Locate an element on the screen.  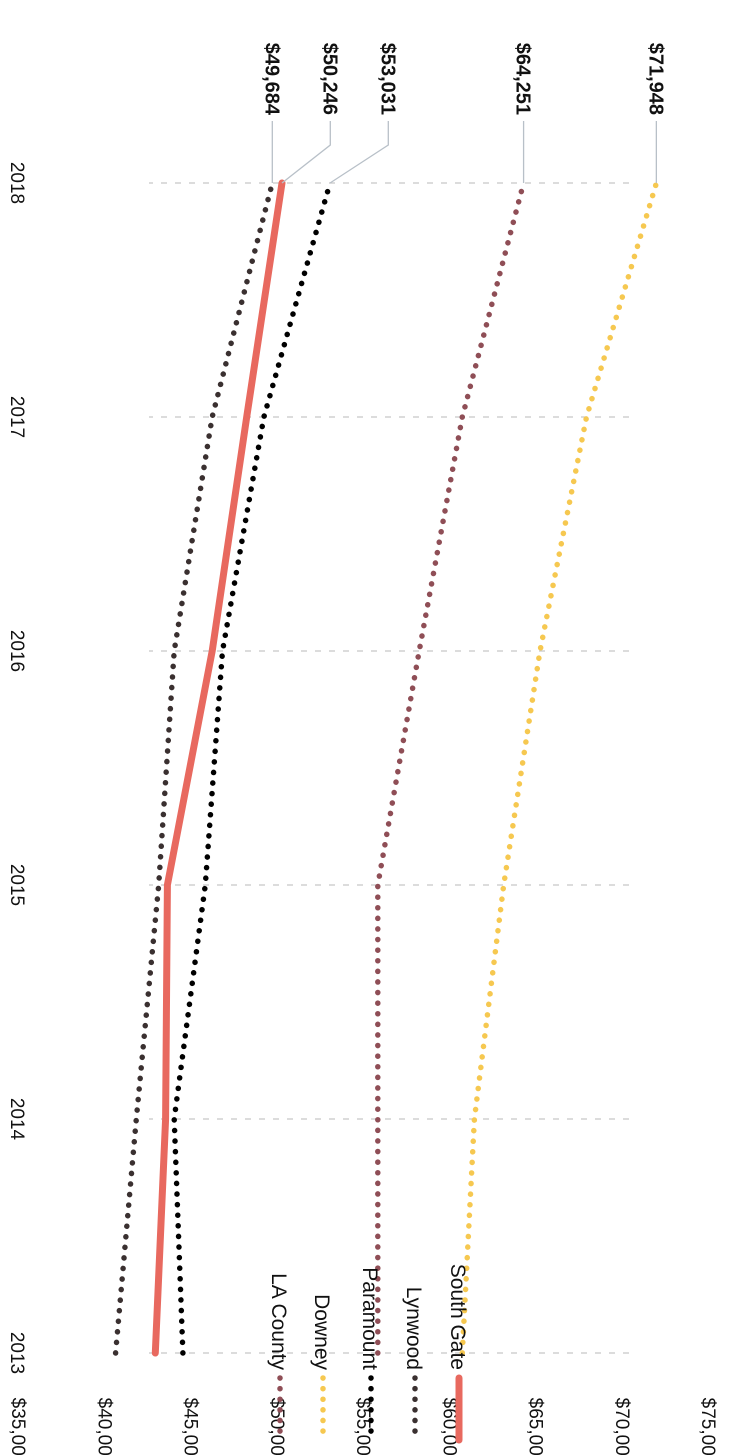
end-callouts: $49,684 $50,246 $53,031 $64,251 $71,948 is located at coordinates (463, 113).